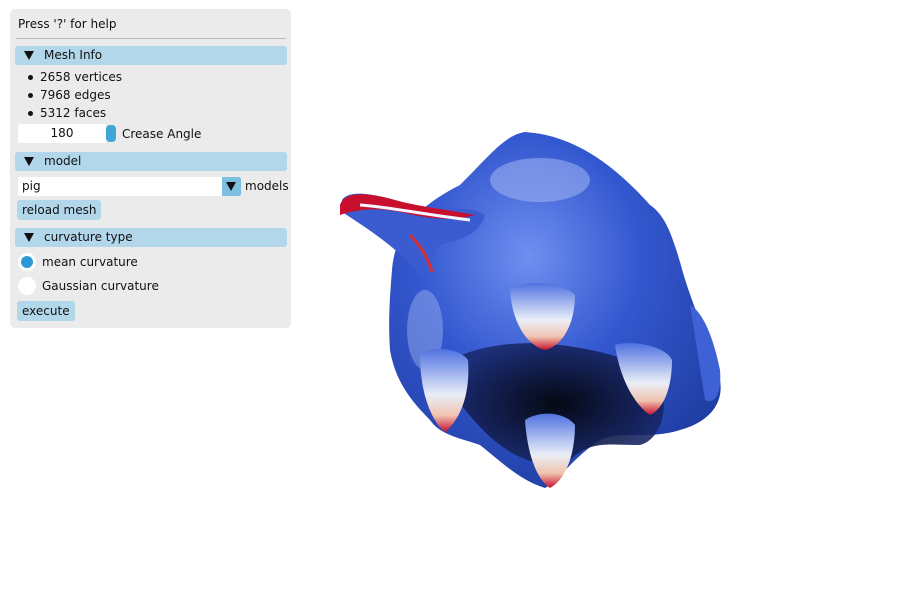 The height and width of the screenshot is (600, 900). I want to click on snout-white-band, so click(415, 212).